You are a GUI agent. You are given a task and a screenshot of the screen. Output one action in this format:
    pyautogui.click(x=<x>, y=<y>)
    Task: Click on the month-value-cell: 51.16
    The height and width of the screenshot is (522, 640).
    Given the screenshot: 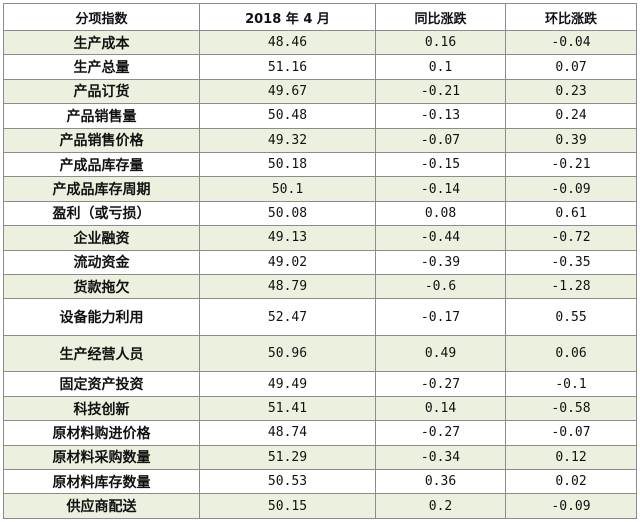 What is the action you would take?
    pyautogui.click(x=287, y=67)
    